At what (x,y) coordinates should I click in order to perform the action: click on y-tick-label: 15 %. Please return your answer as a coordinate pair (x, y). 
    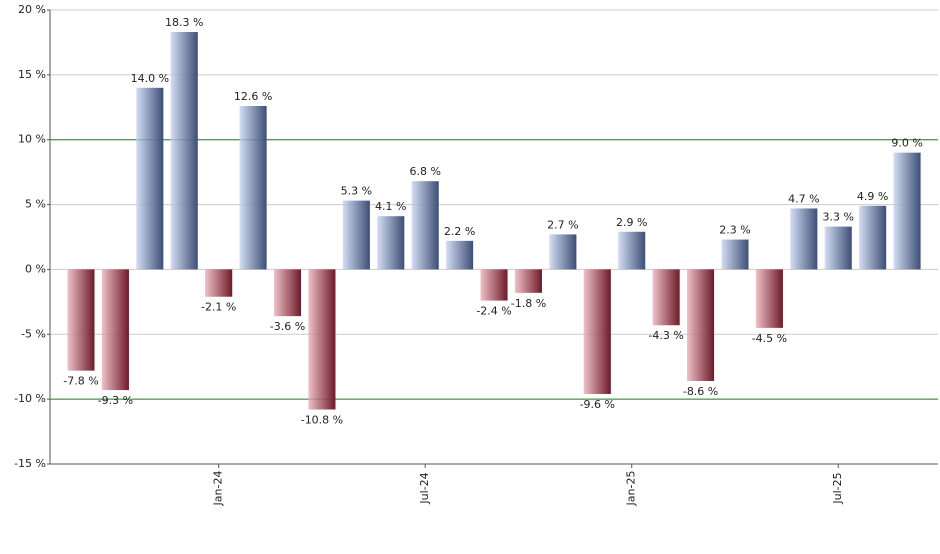
    Looking at the image, I should click on (32, 74).